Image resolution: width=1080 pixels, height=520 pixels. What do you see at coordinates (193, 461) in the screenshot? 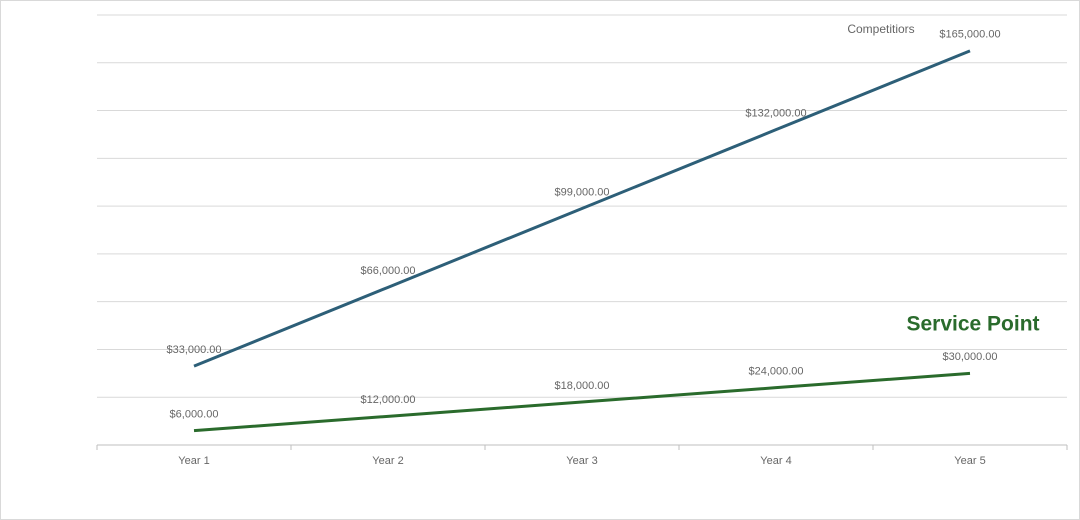
I see `x-tick-label: Year 1` at bounding box center [193, 461].